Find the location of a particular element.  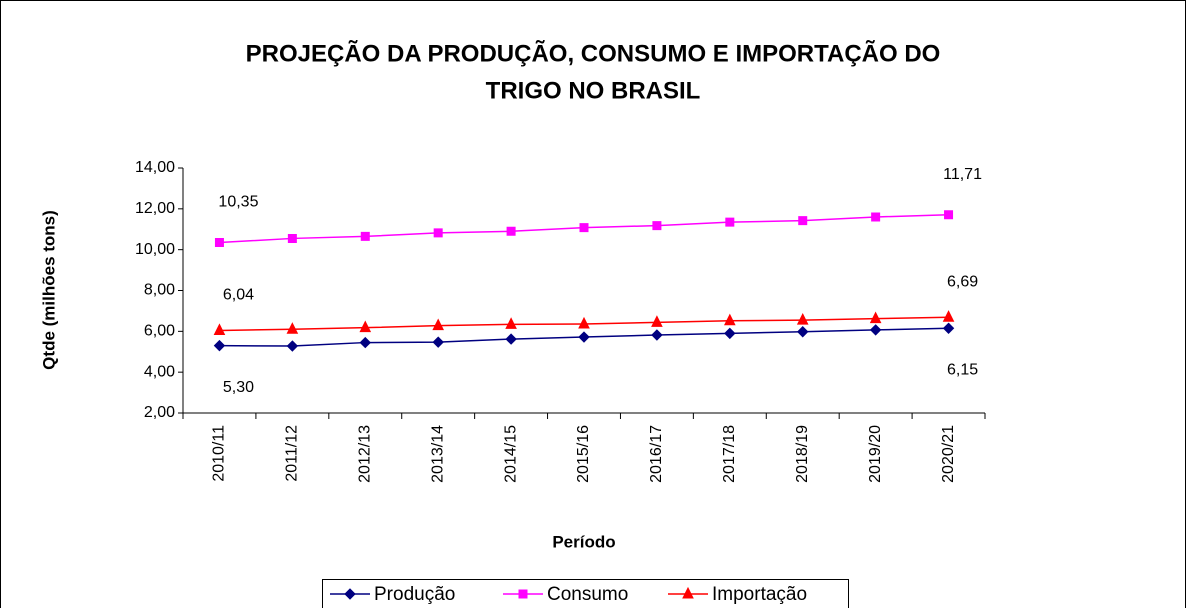

x-tick-label: 2015/16 is located at coordinates (583, 454).